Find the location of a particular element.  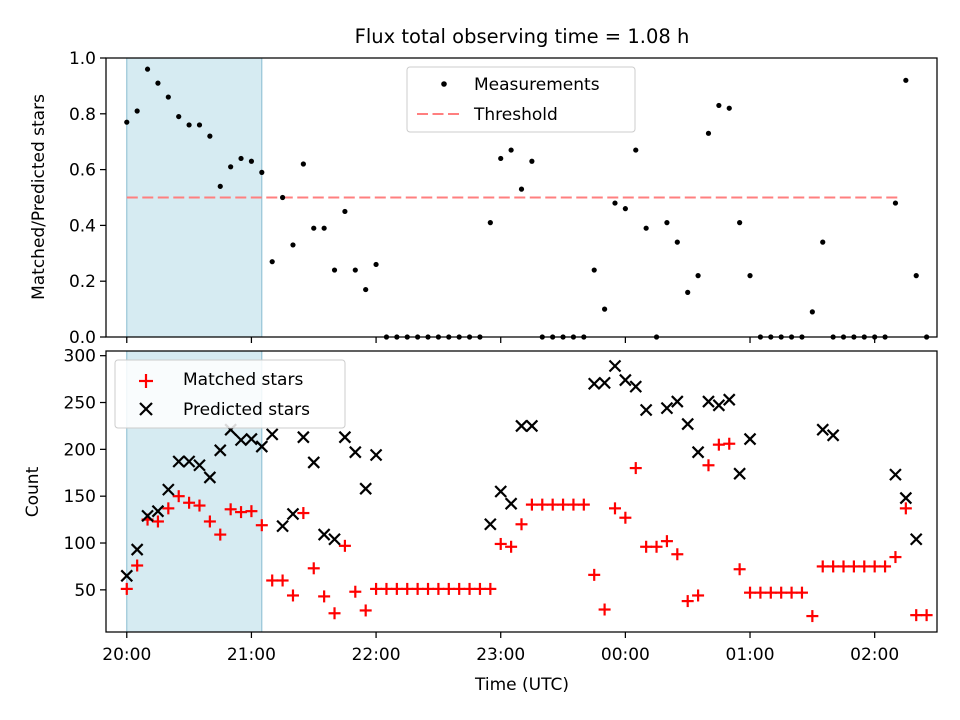

bottom-y-tick-label: 200 is located at coordinates (80, 450).